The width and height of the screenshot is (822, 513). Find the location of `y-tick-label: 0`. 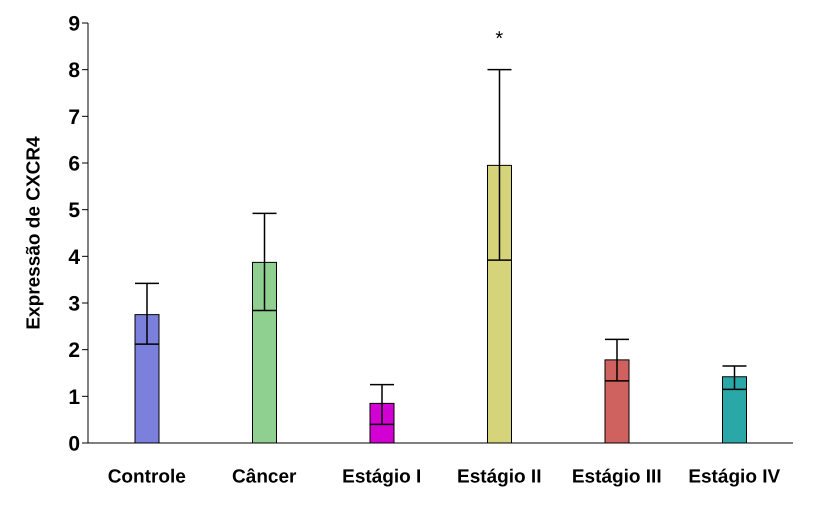

y-tick-label: 0 is located at coordinates (74, 444).